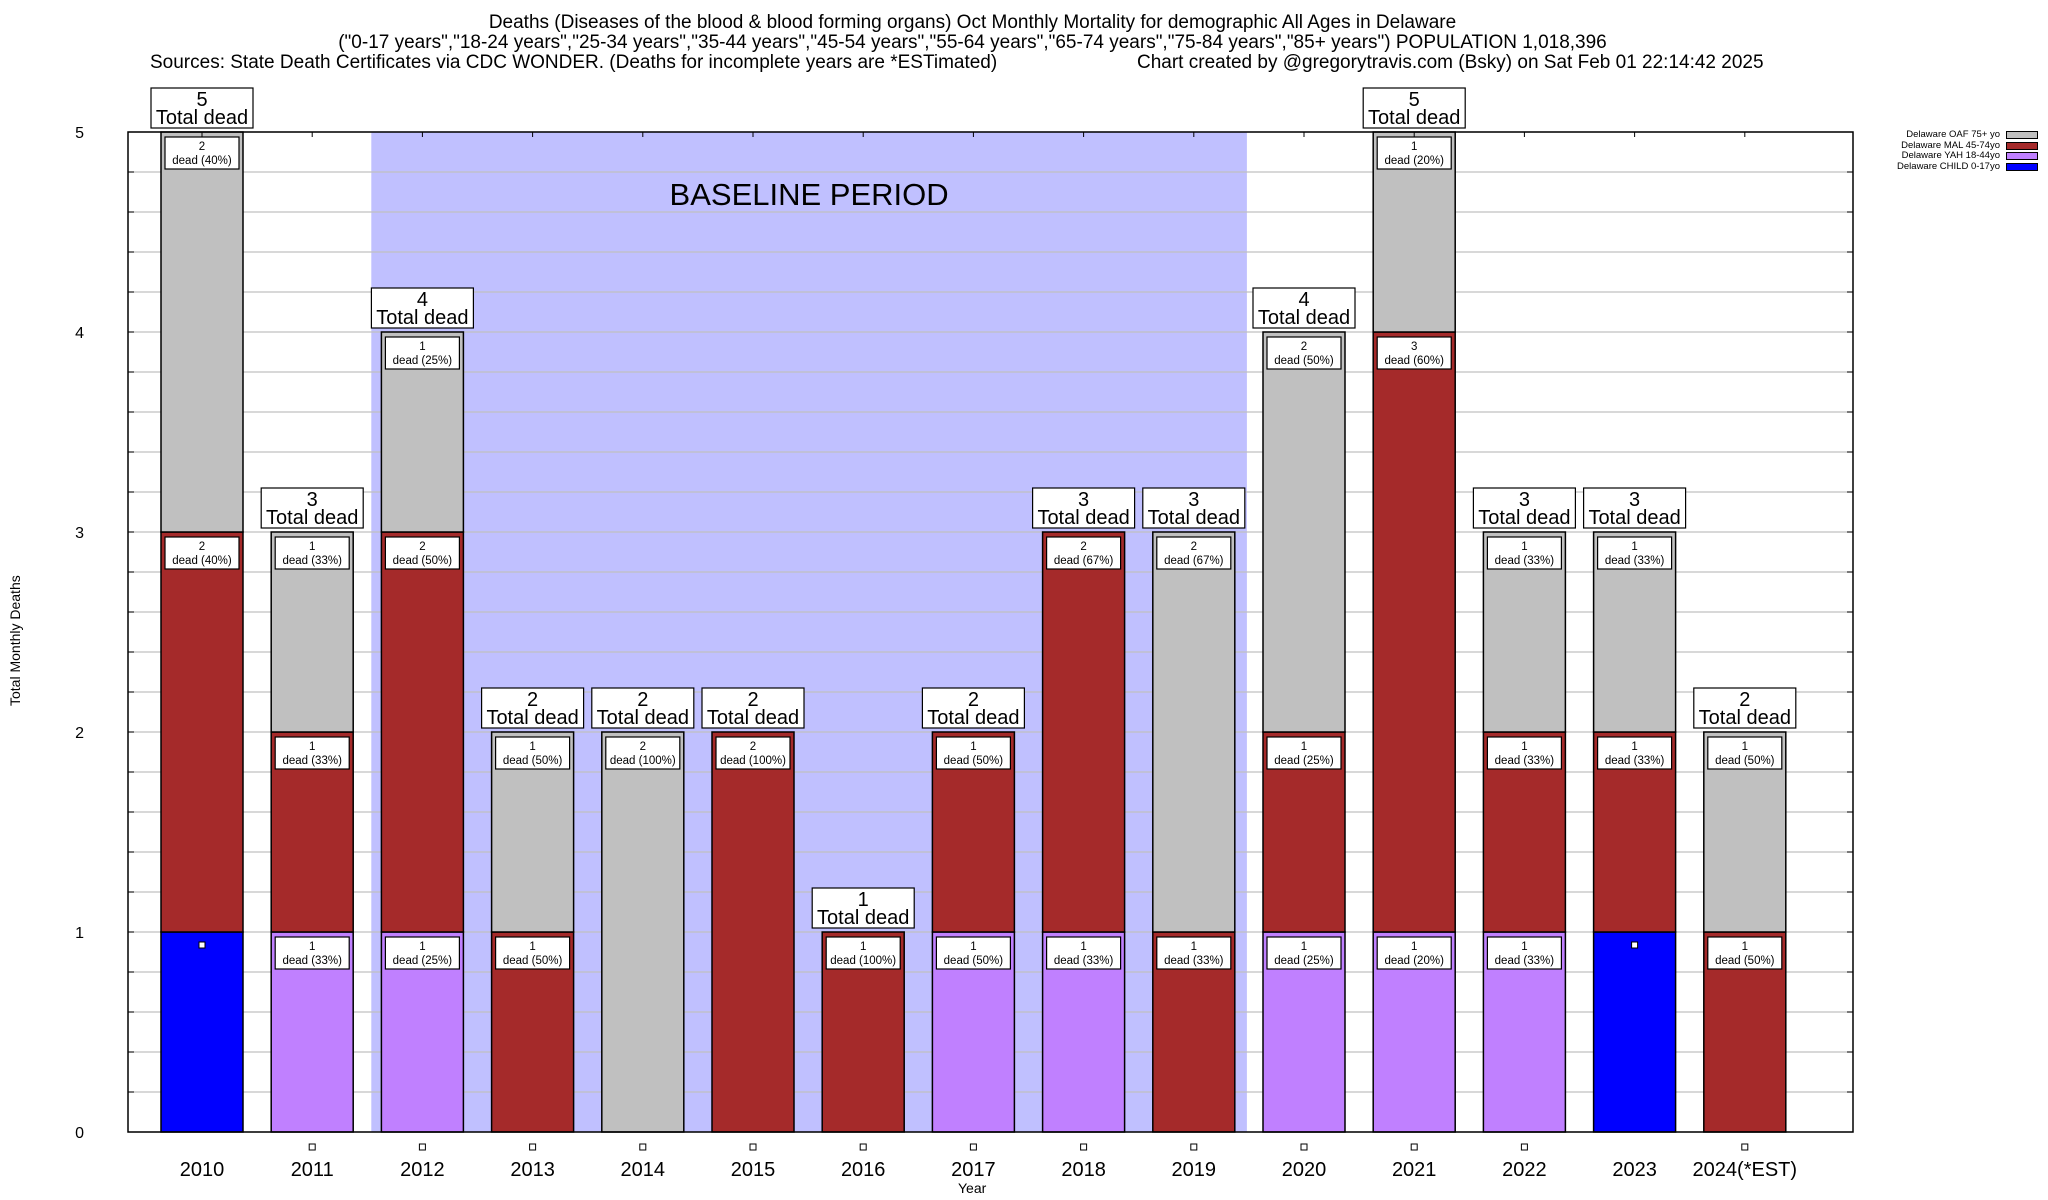 This screenshot has height=1200, width=2048. Describe the element at coordinates (1745, 1170) in the screenshot. I see `x-tick-label: 2024(*EST)` at that location.